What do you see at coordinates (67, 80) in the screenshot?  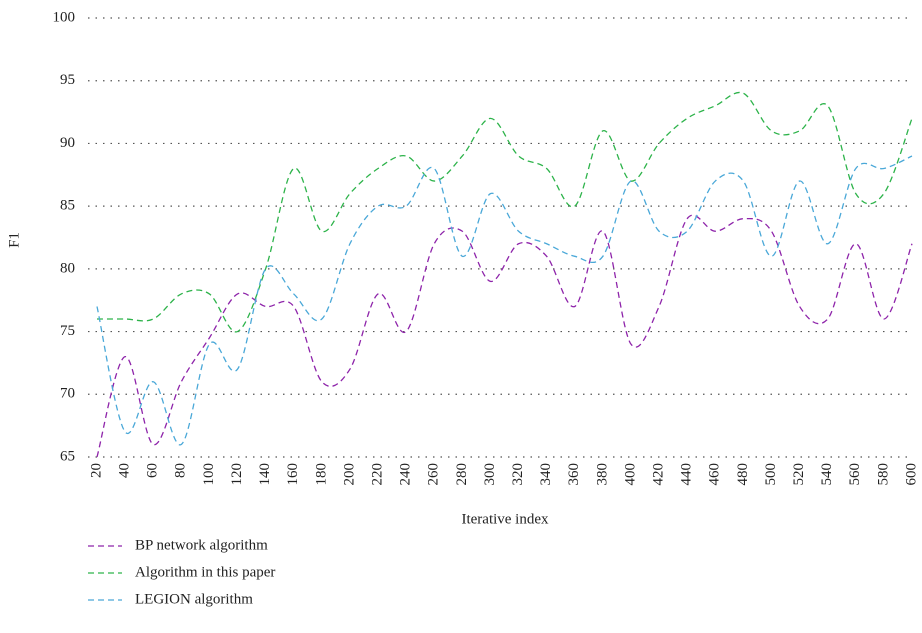 I see `y-tick-label: 95` at bounding box center [67, 80].